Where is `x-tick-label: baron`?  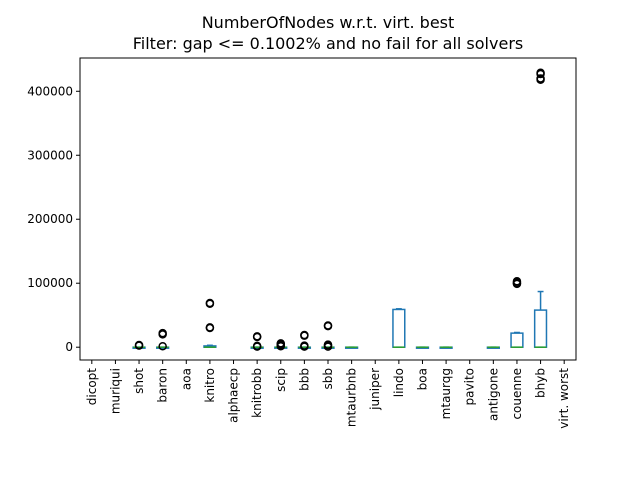
x-tick-label: baron is located at coordinates (163, 385).